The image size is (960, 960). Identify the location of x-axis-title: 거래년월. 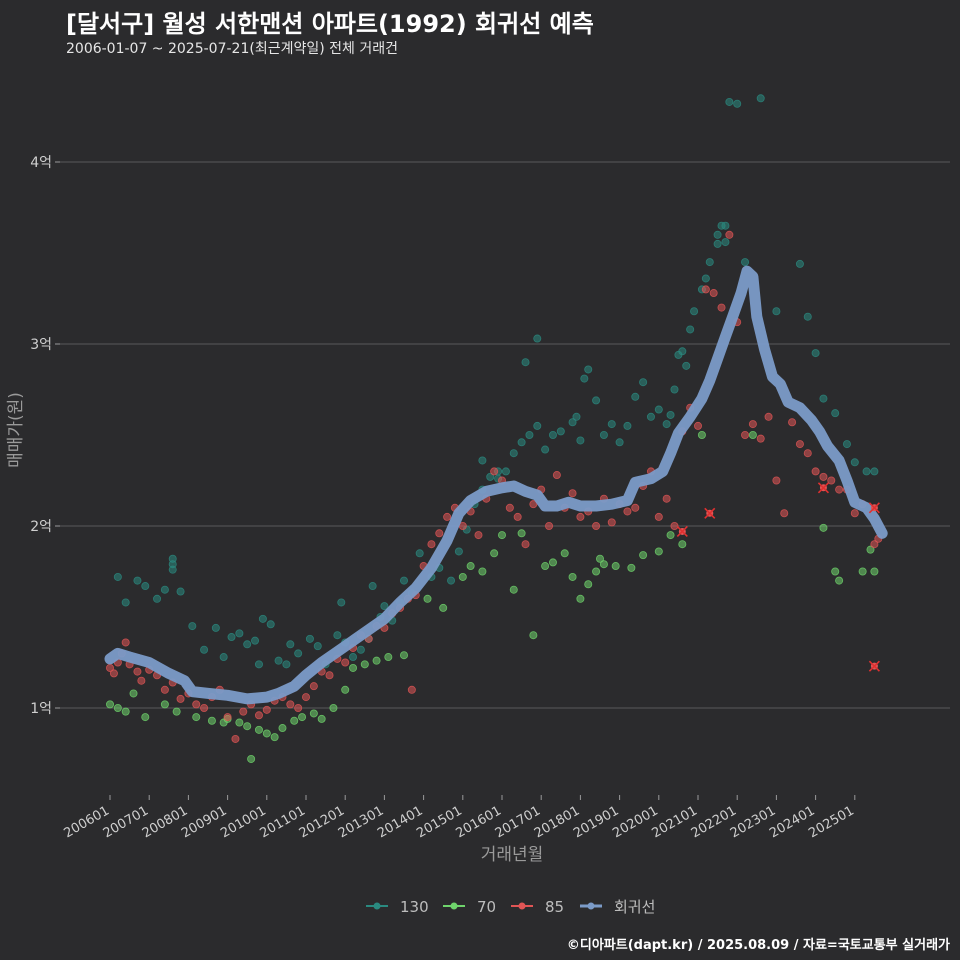
(512, 855).